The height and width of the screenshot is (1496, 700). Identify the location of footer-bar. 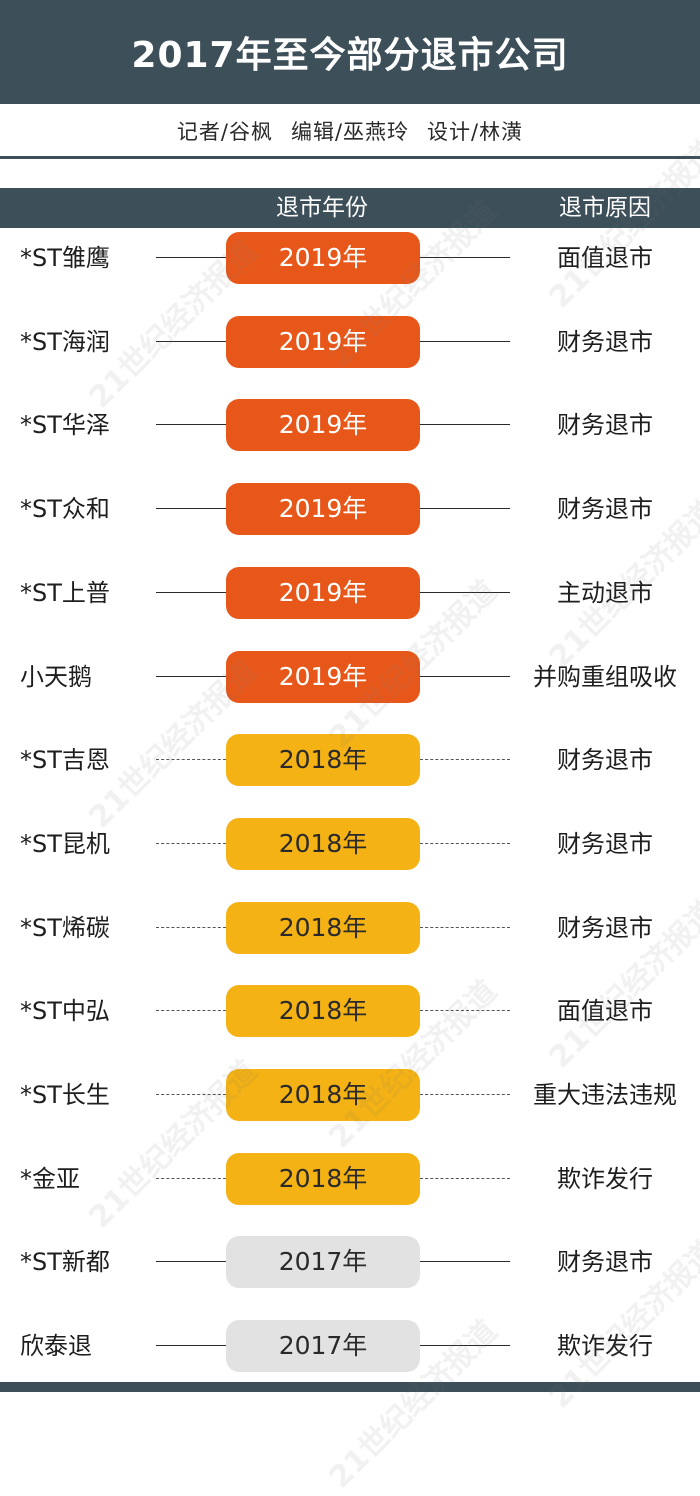
(350, 1387).